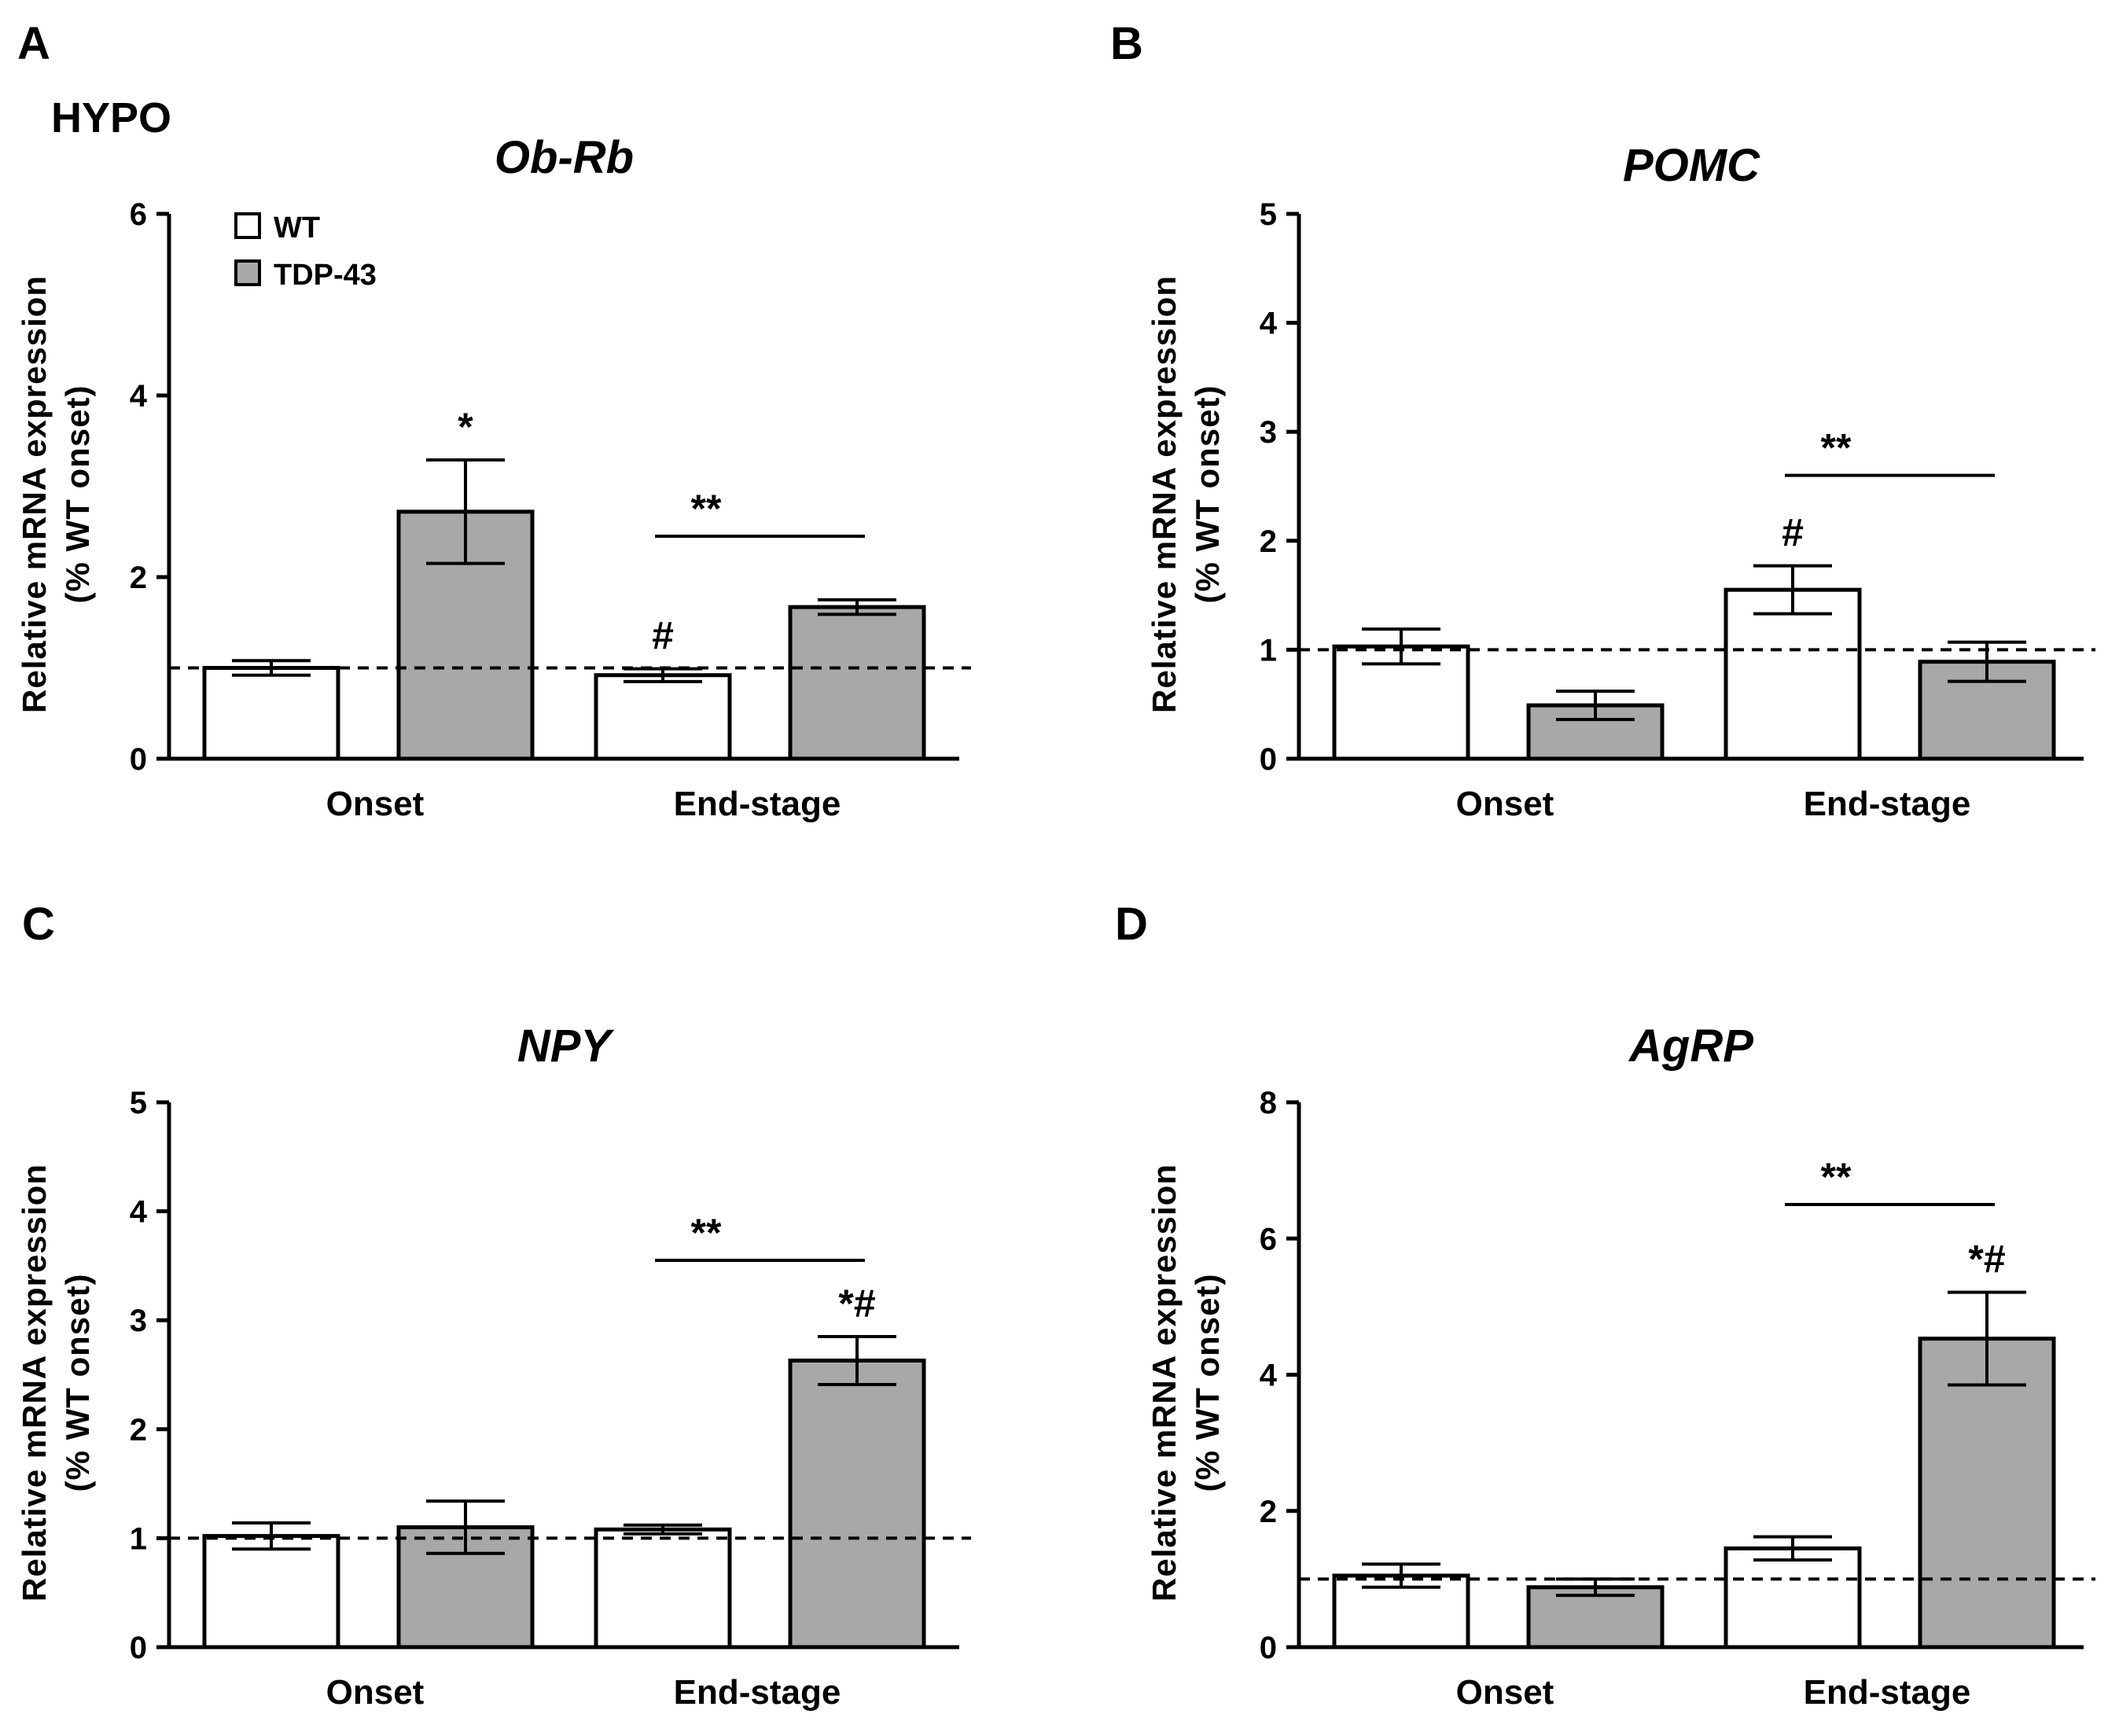 This screenshot has width=2108, height=1736. Describe the element at coordinates (138, 1430) in the screenshot. I see `y-tick-label-c-2: 2` at that location.